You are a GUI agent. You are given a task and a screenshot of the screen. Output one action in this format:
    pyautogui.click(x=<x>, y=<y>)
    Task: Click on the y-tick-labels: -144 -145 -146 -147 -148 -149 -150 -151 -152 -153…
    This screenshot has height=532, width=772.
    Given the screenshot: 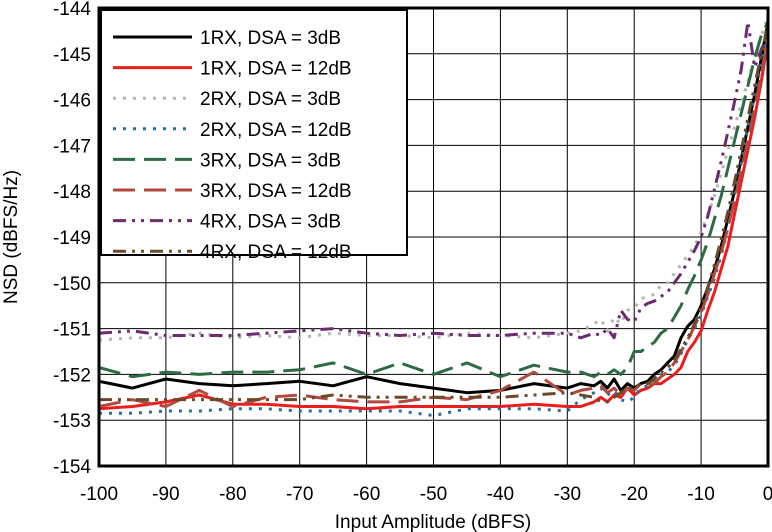 What is the action you would take?
    pyautogui.click(x=72, y=239)
    